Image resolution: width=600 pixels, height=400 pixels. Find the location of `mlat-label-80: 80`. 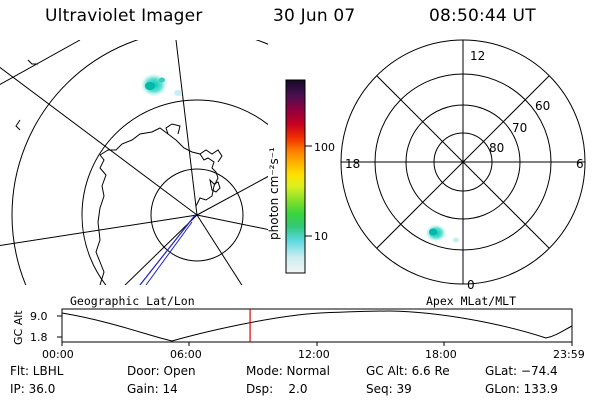

mlat-label-80: 80 is located at coordinates (496, 148).